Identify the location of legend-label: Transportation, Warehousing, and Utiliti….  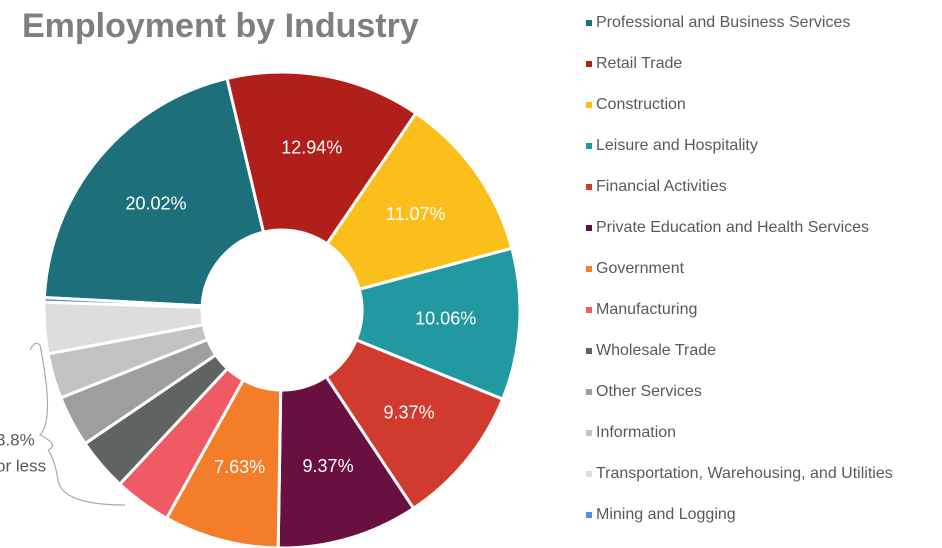
(744, 473).